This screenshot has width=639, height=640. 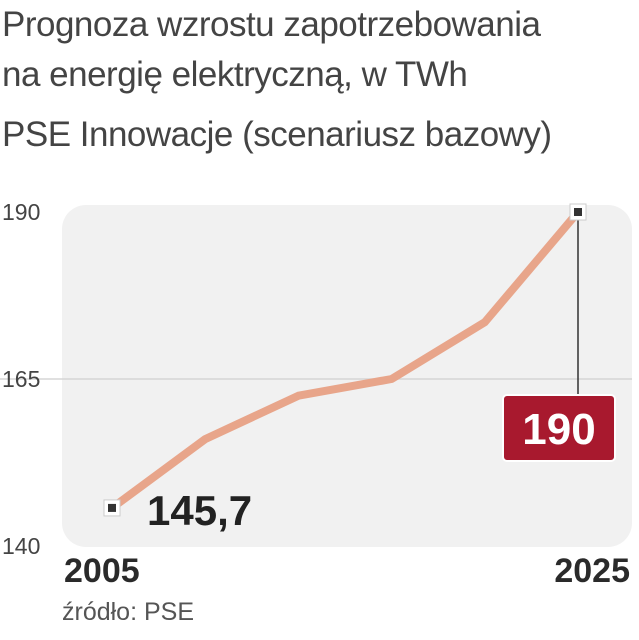 What do you see at coordinates (578, 212) in the screenshot?
I see `data-point-2025-center` at bounding box center [578, 212].